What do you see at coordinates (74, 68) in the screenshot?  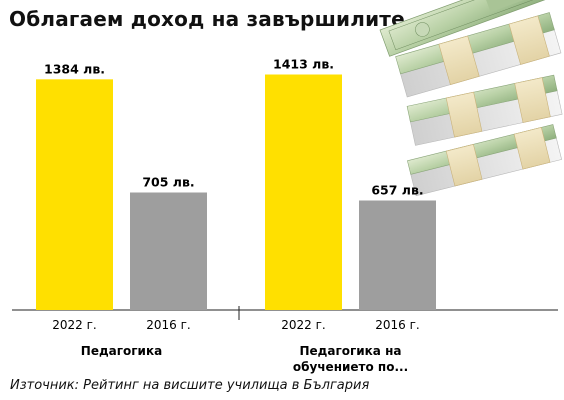 I see `bar-value-label: 1384 лв.` at bounding box center [74, 68].